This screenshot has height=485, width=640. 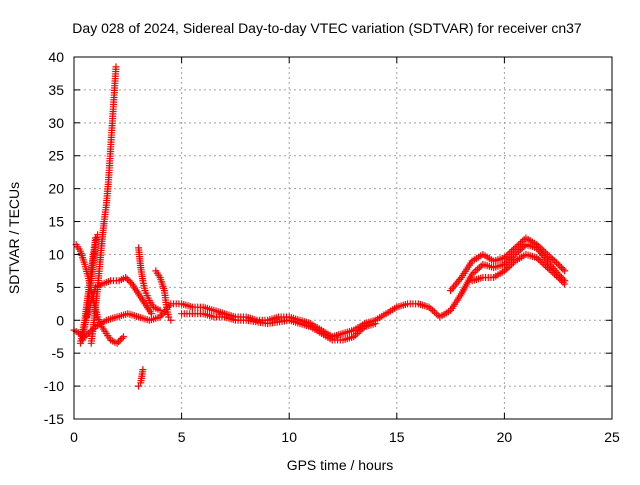 What do you see at coordinates (56, 123) in the screenshot?
I see `y-tick-label: 30` at bounding box center [56, 123].